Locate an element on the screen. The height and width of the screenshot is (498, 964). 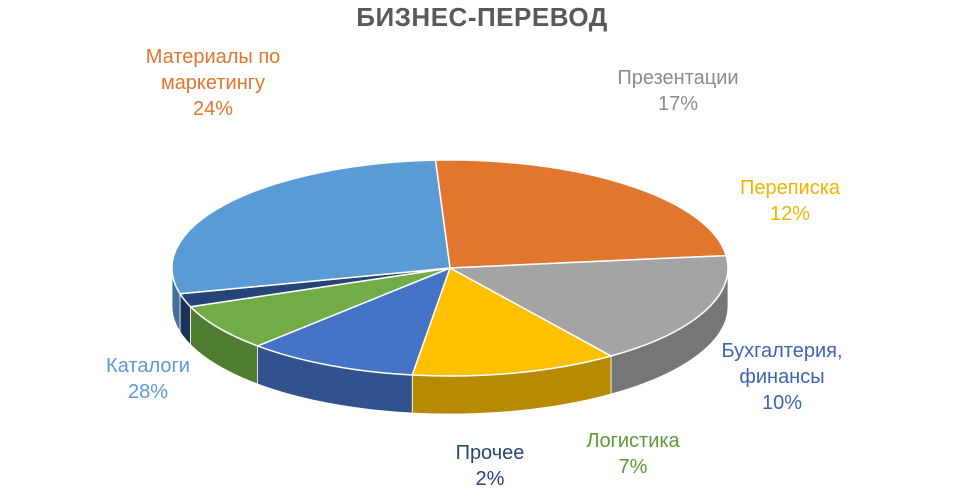
data-label-name: Презентации is located at coordinates (678, 78).